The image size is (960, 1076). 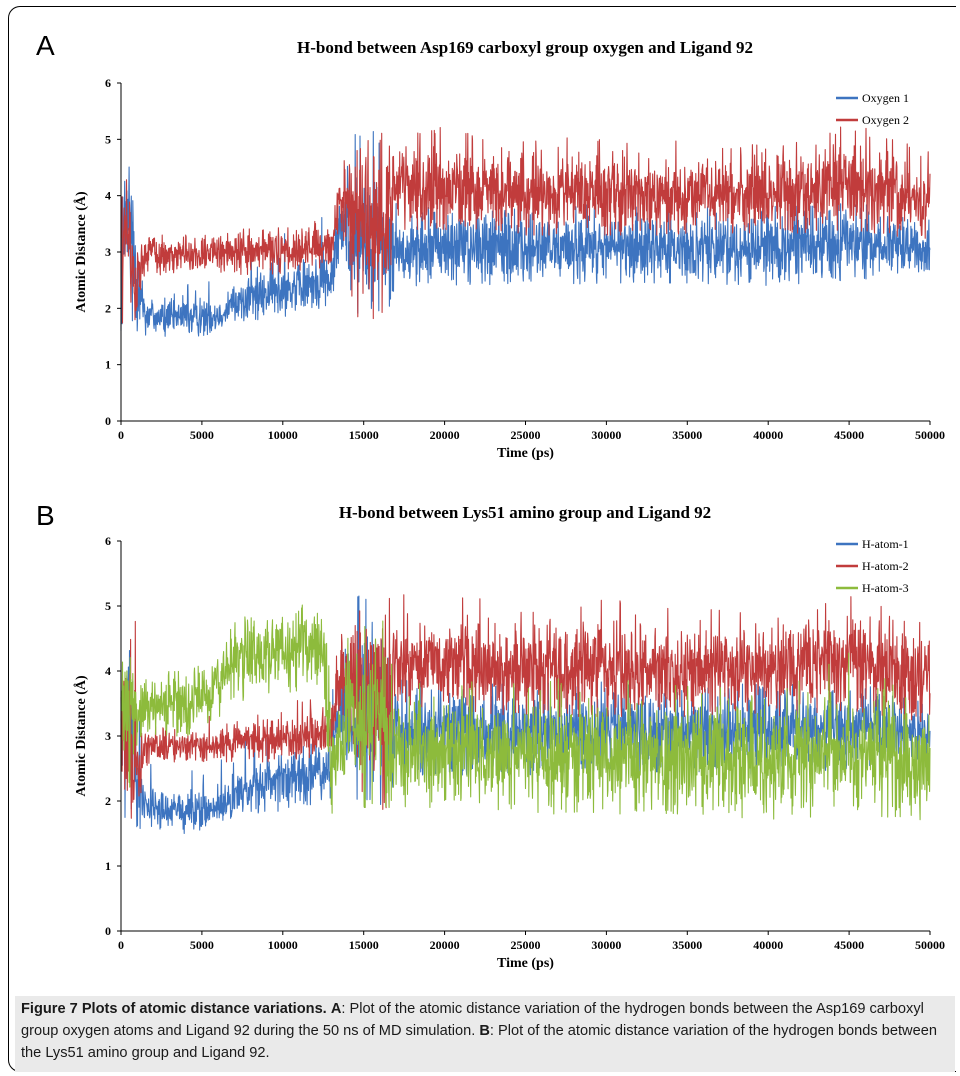 I want to click on panel-a-x-tick-label: 30000, so click(x=606, y=435).